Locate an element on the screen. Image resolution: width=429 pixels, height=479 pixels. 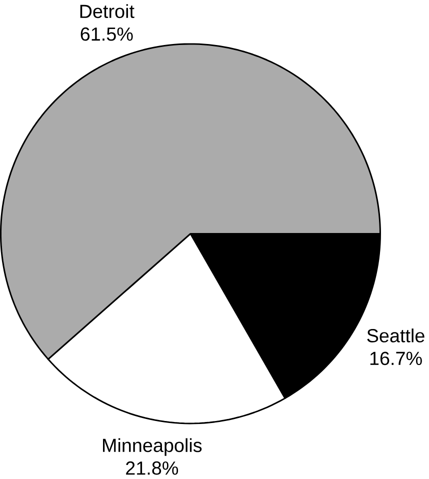
data-label: 21.8% is located at coordinates (152, 468).